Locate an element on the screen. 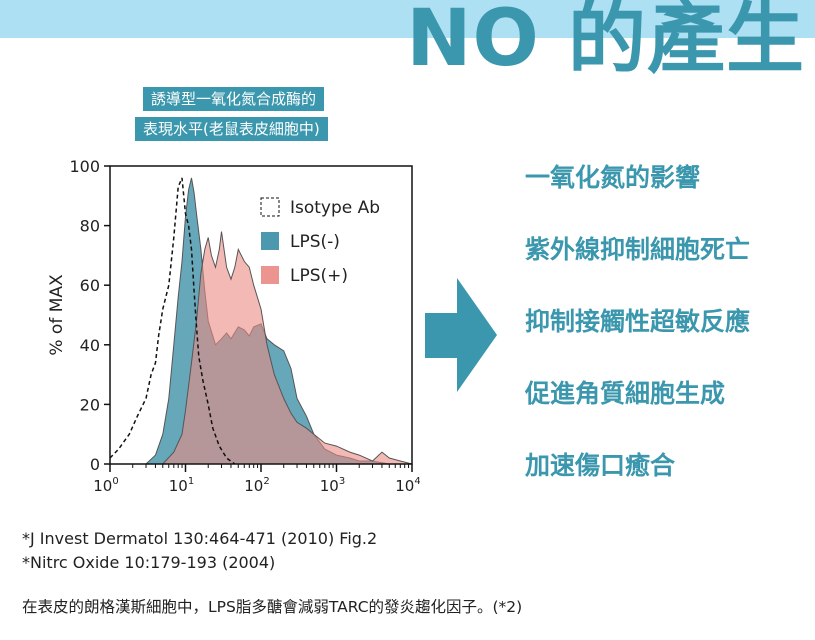  footnote: 在表皮的朗格漢斯細胞中，LPS脂多醣會減弱TARC的發炎趨化因子。(*2) is located at coordinates (272, 607).